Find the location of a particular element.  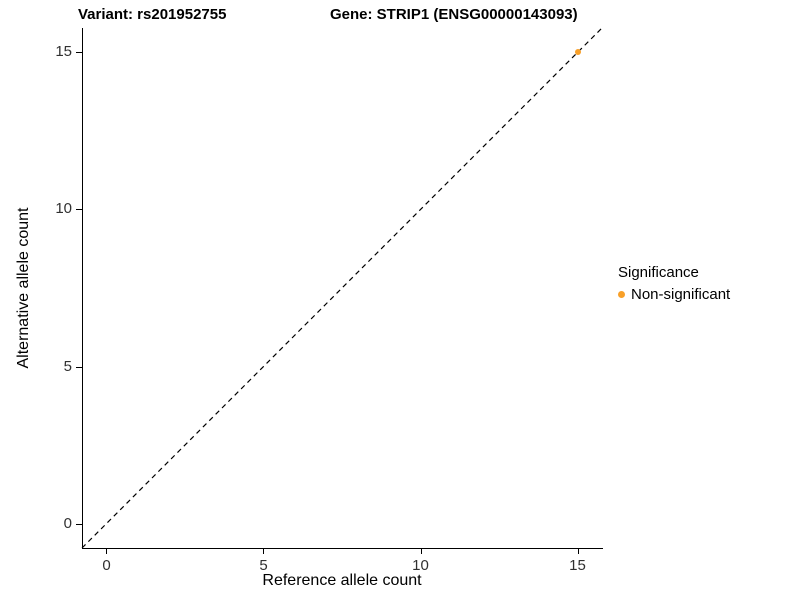

data-point is located at coordinates (577, 52).